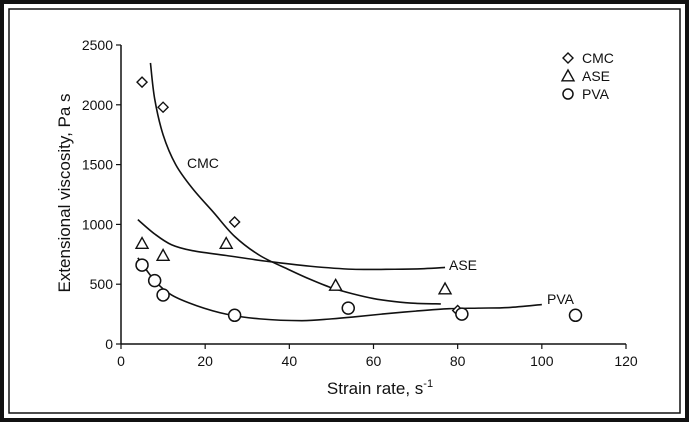 Image resolution: width=689 pixels, height=427 pixels. What do you see at coordinates (463, 265) in the screenshot?
I see `ase-fit-label: ASE` at bounding box center [463, 265].